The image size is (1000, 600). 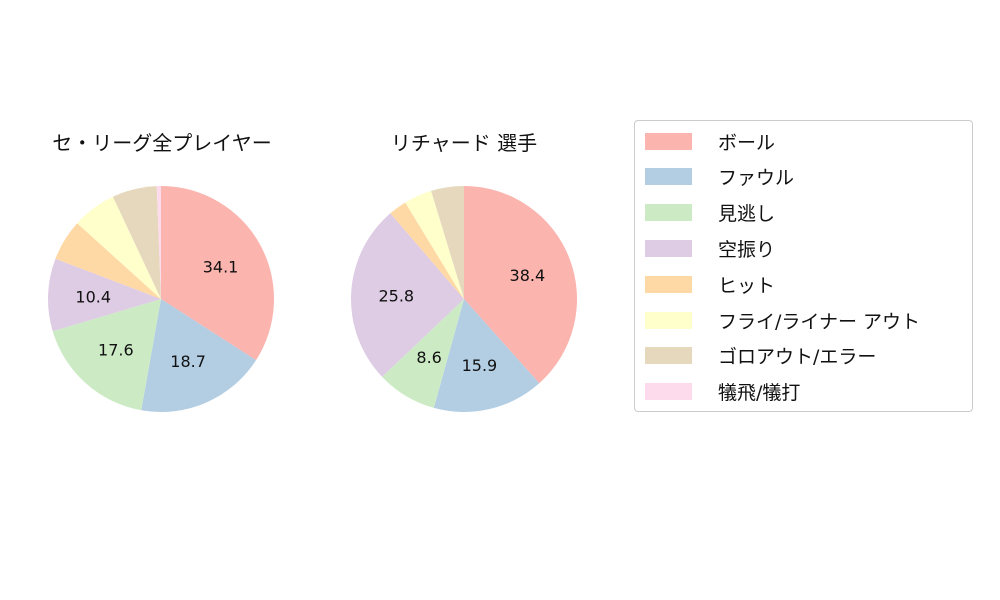 I want to click on slice-value-label: 8.6, so click(x=428, y=357).